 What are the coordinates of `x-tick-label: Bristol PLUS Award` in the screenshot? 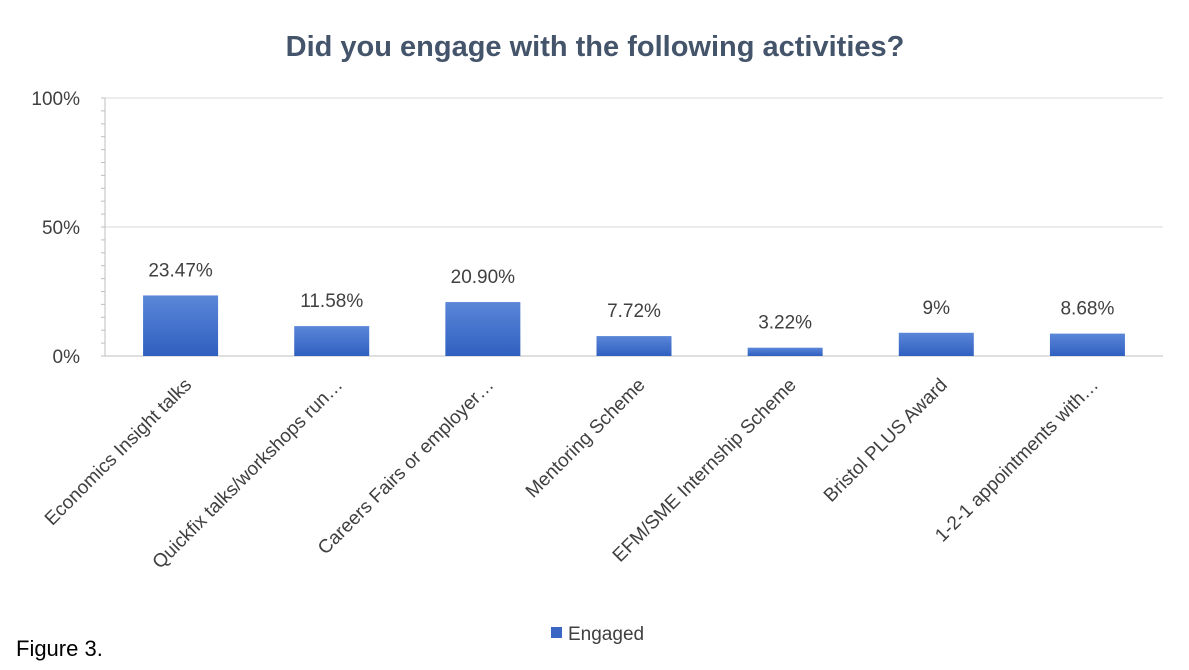 It's located at (886, 441).